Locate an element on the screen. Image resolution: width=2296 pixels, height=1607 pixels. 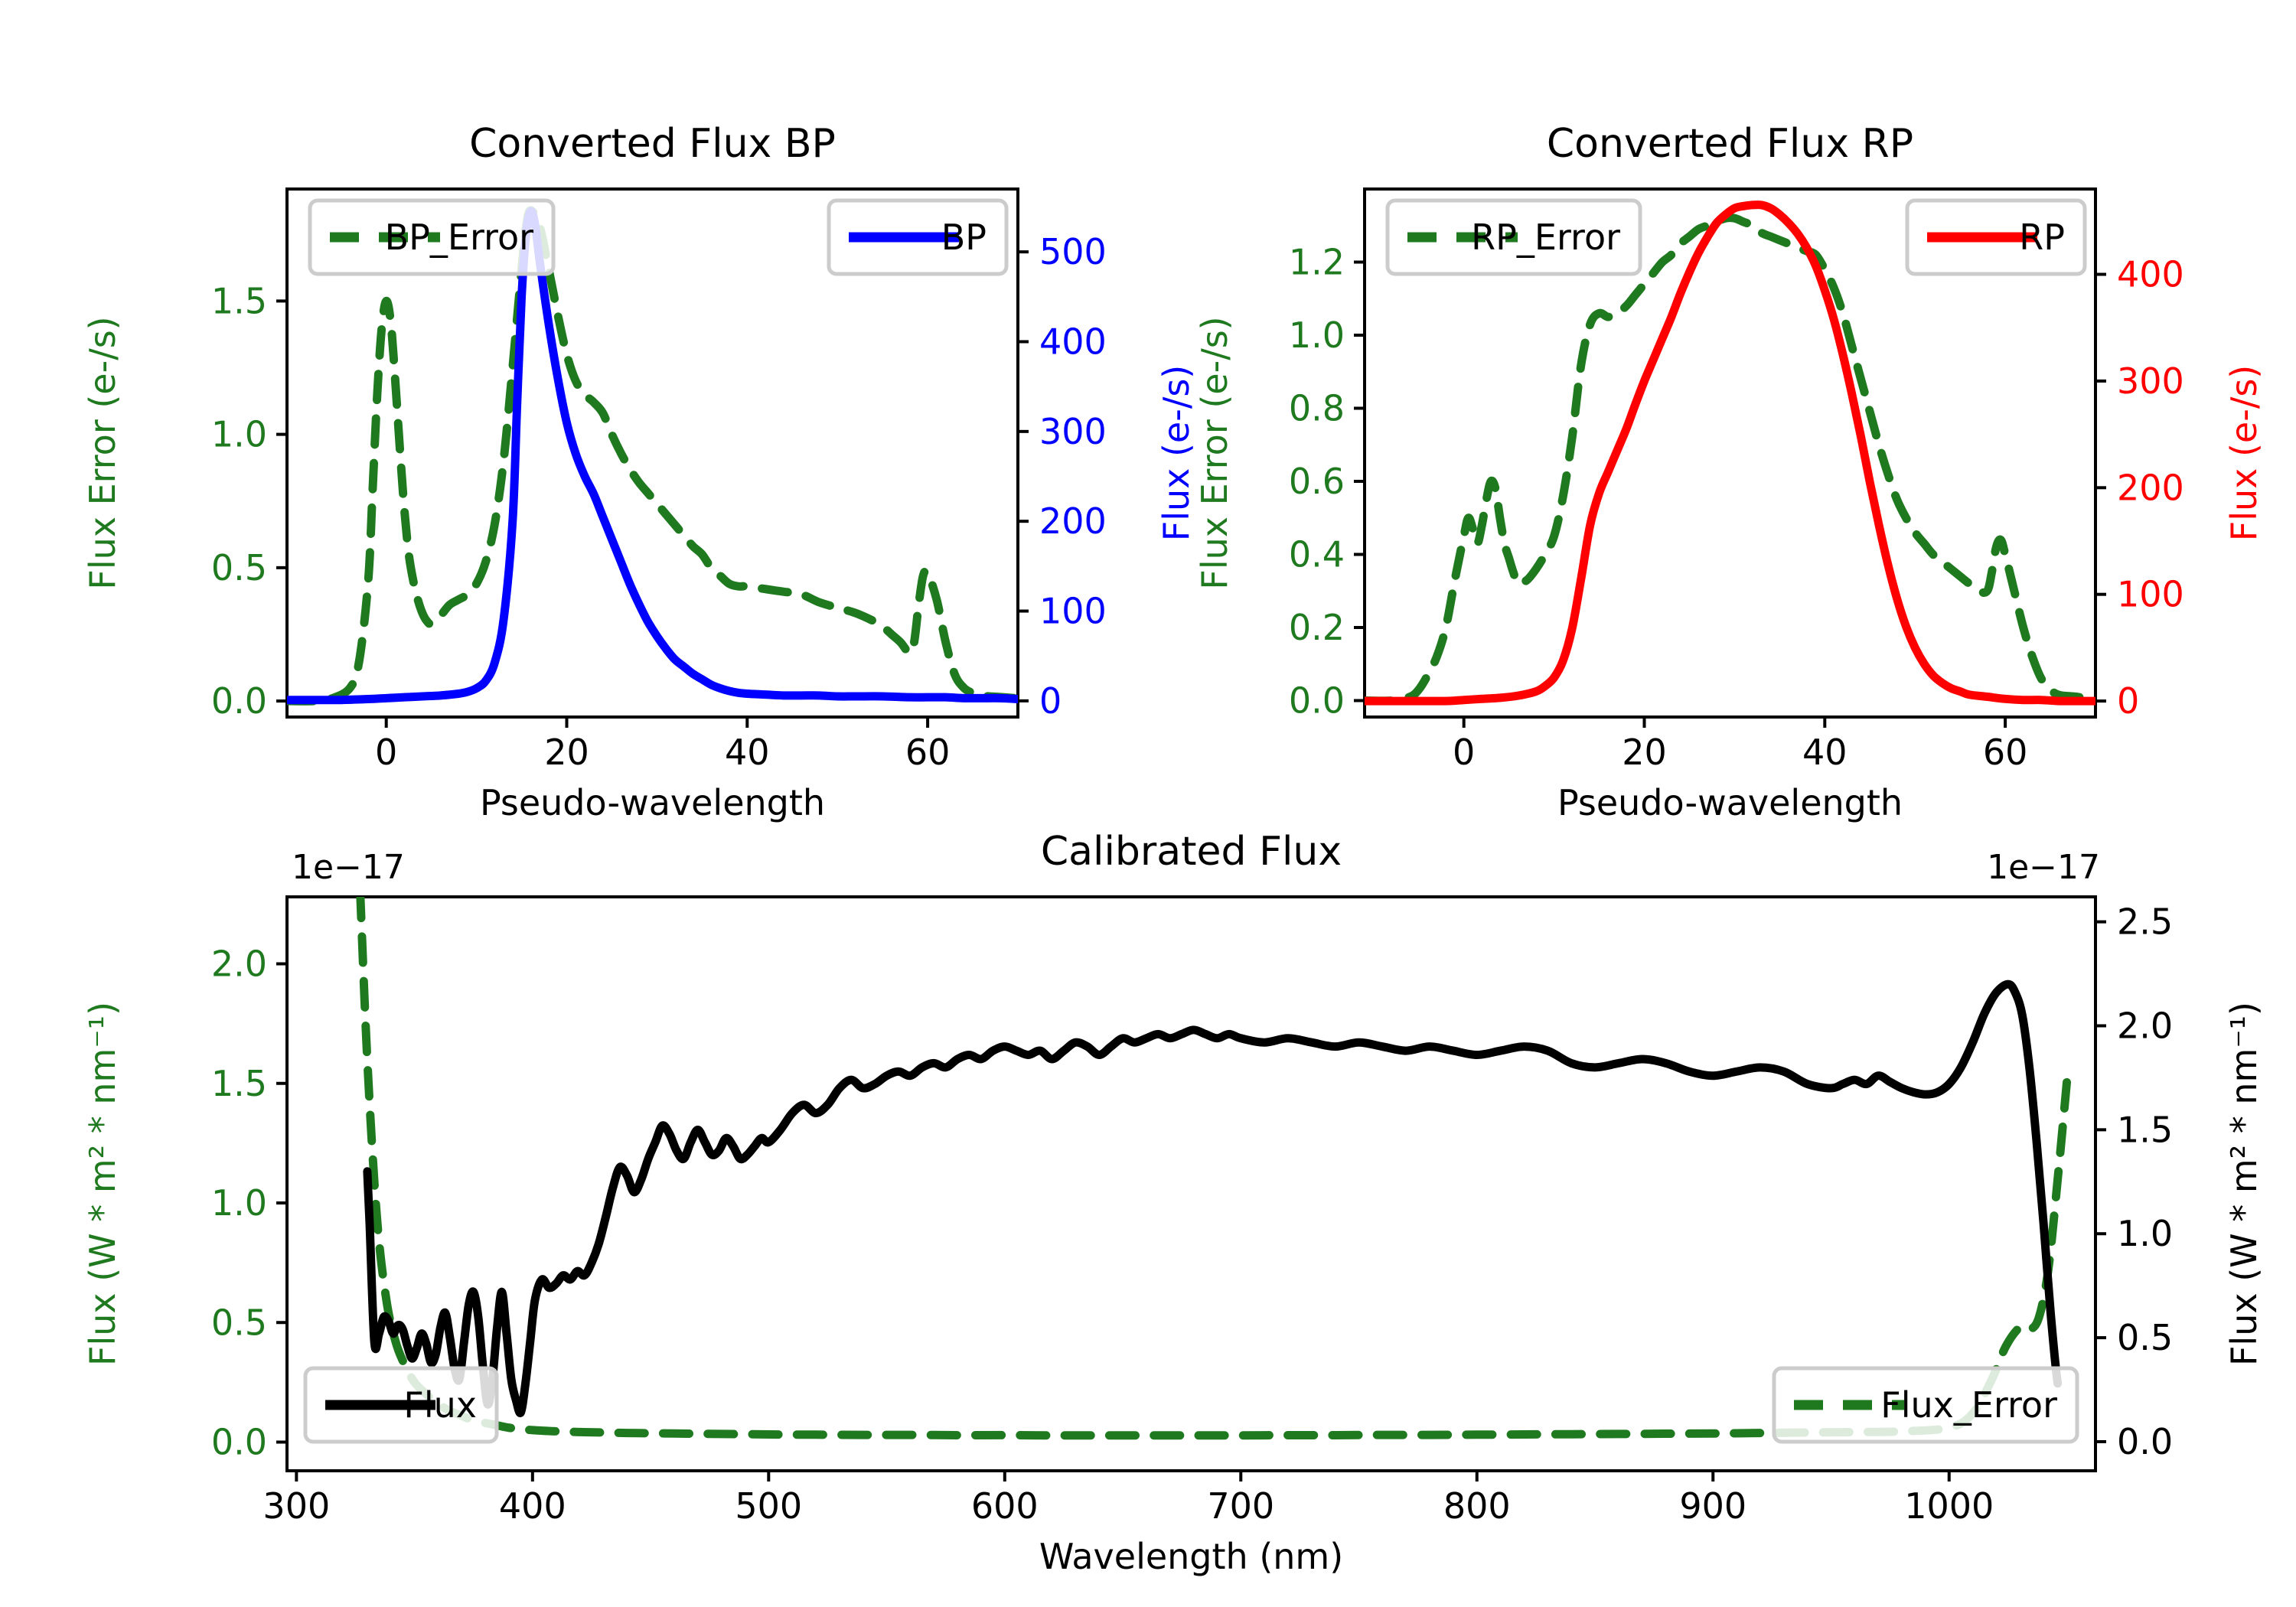
cal-yticklabel-right: 0.5 is located at coordinates (2145, 1337).